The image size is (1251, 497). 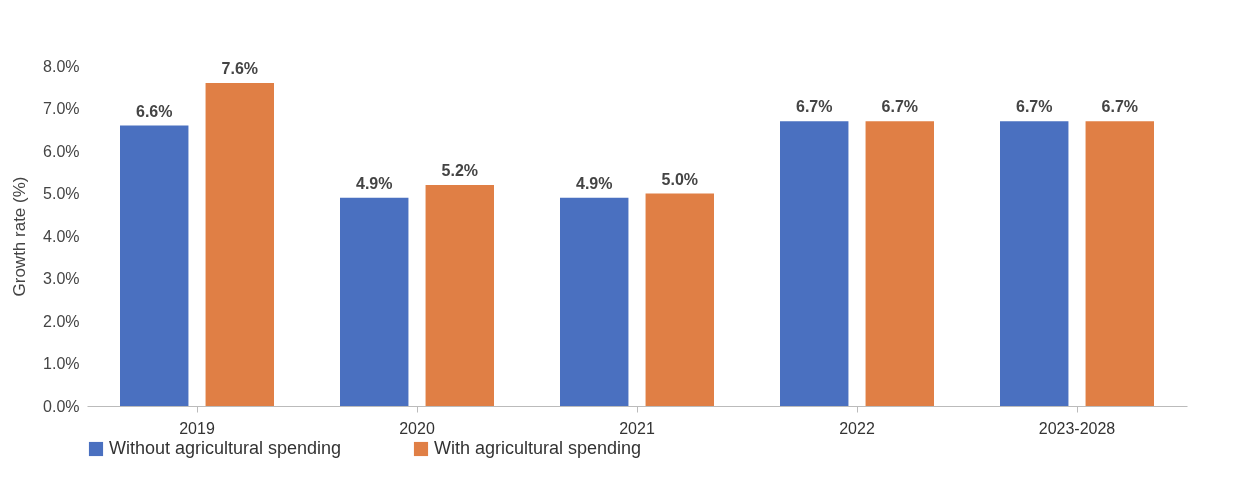 I want to click on legend-label: With agricultural spending, so click(x=538, y=448).